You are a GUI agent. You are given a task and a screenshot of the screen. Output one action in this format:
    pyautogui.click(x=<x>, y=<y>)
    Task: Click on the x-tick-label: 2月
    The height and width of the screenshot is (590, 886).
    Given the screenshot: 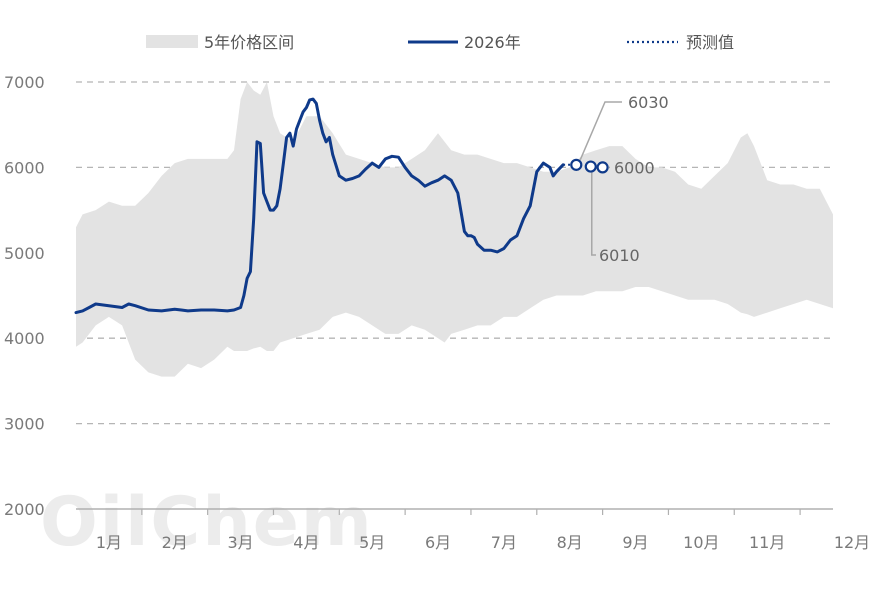 What is the action you would take?
    pyautogui.click(x=175, y=542)
    